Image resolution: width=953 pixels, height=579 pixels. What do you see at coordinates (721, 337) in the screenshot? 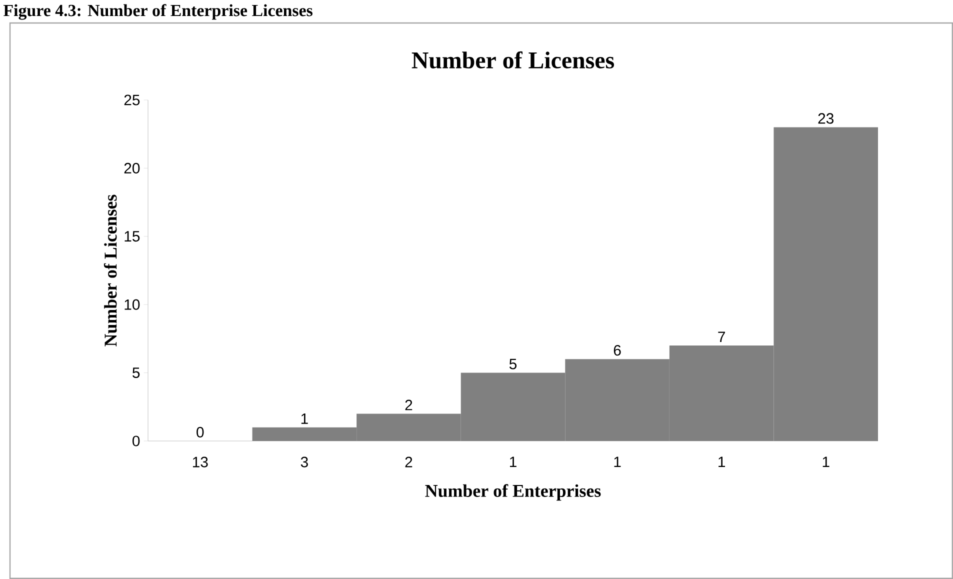
I see `data-label: 7` at bounding box center [721, 337].